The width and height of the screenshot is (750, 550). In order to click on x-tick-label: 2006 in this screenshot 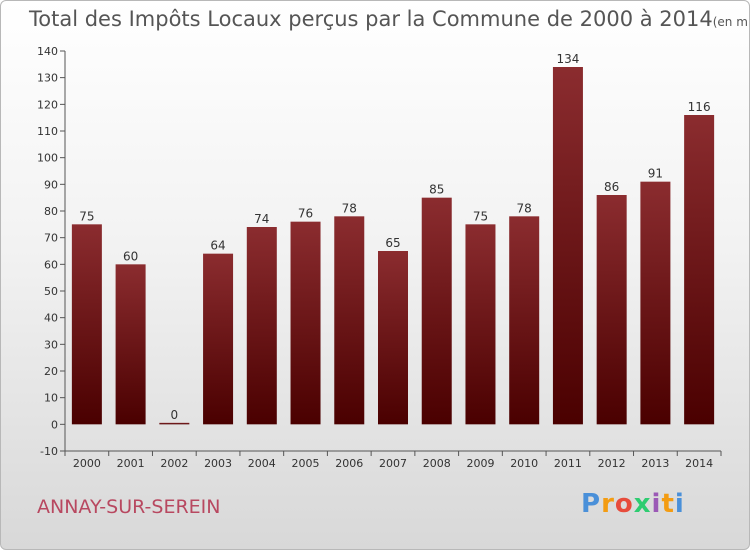, I will do `click(349, 463)`.